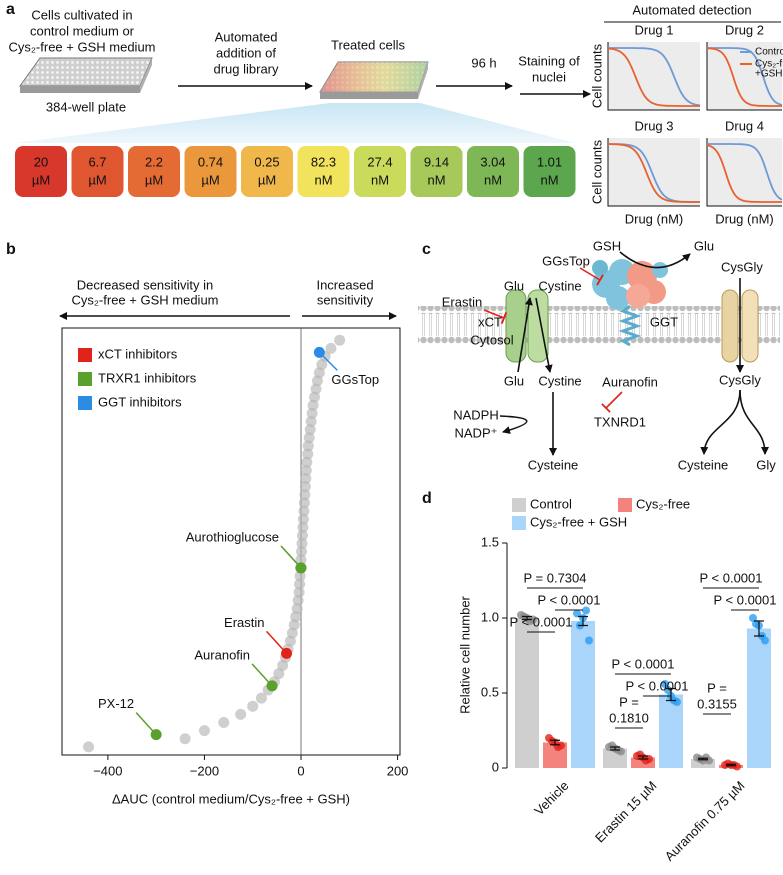 This screenshot has width=783, height=875. What do you see at coordinates (717, 703) in the screenshot?
I see `p-value: 0.3155` at bounding box center [717, 703].